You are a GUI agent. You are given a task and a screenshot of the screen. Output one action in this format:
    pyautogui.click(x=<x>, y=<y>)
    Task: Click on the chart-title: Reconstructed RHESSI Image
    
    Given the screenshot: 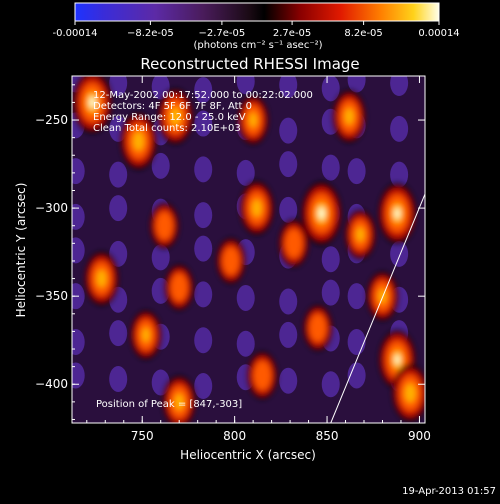 What is the action you would take?
    pyautogui.click(x=249, y=64)
    